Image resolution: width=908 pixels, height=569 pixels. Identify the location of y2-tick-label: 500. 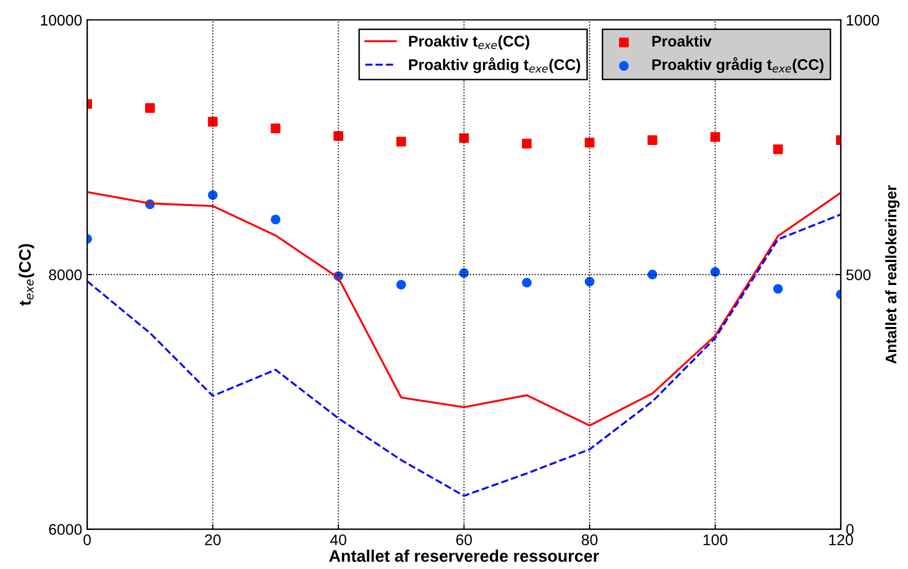
(858, 274).